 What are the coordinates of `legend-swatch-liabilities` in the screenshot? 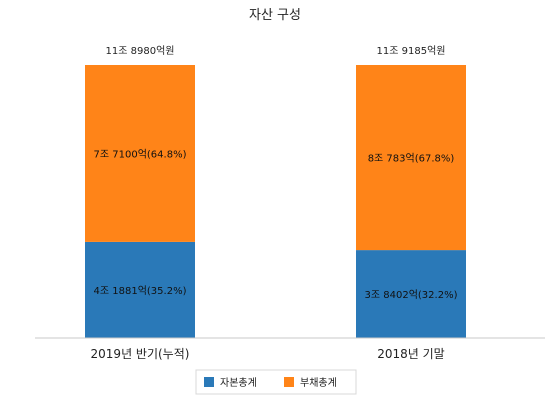 It's located at (289, 382).